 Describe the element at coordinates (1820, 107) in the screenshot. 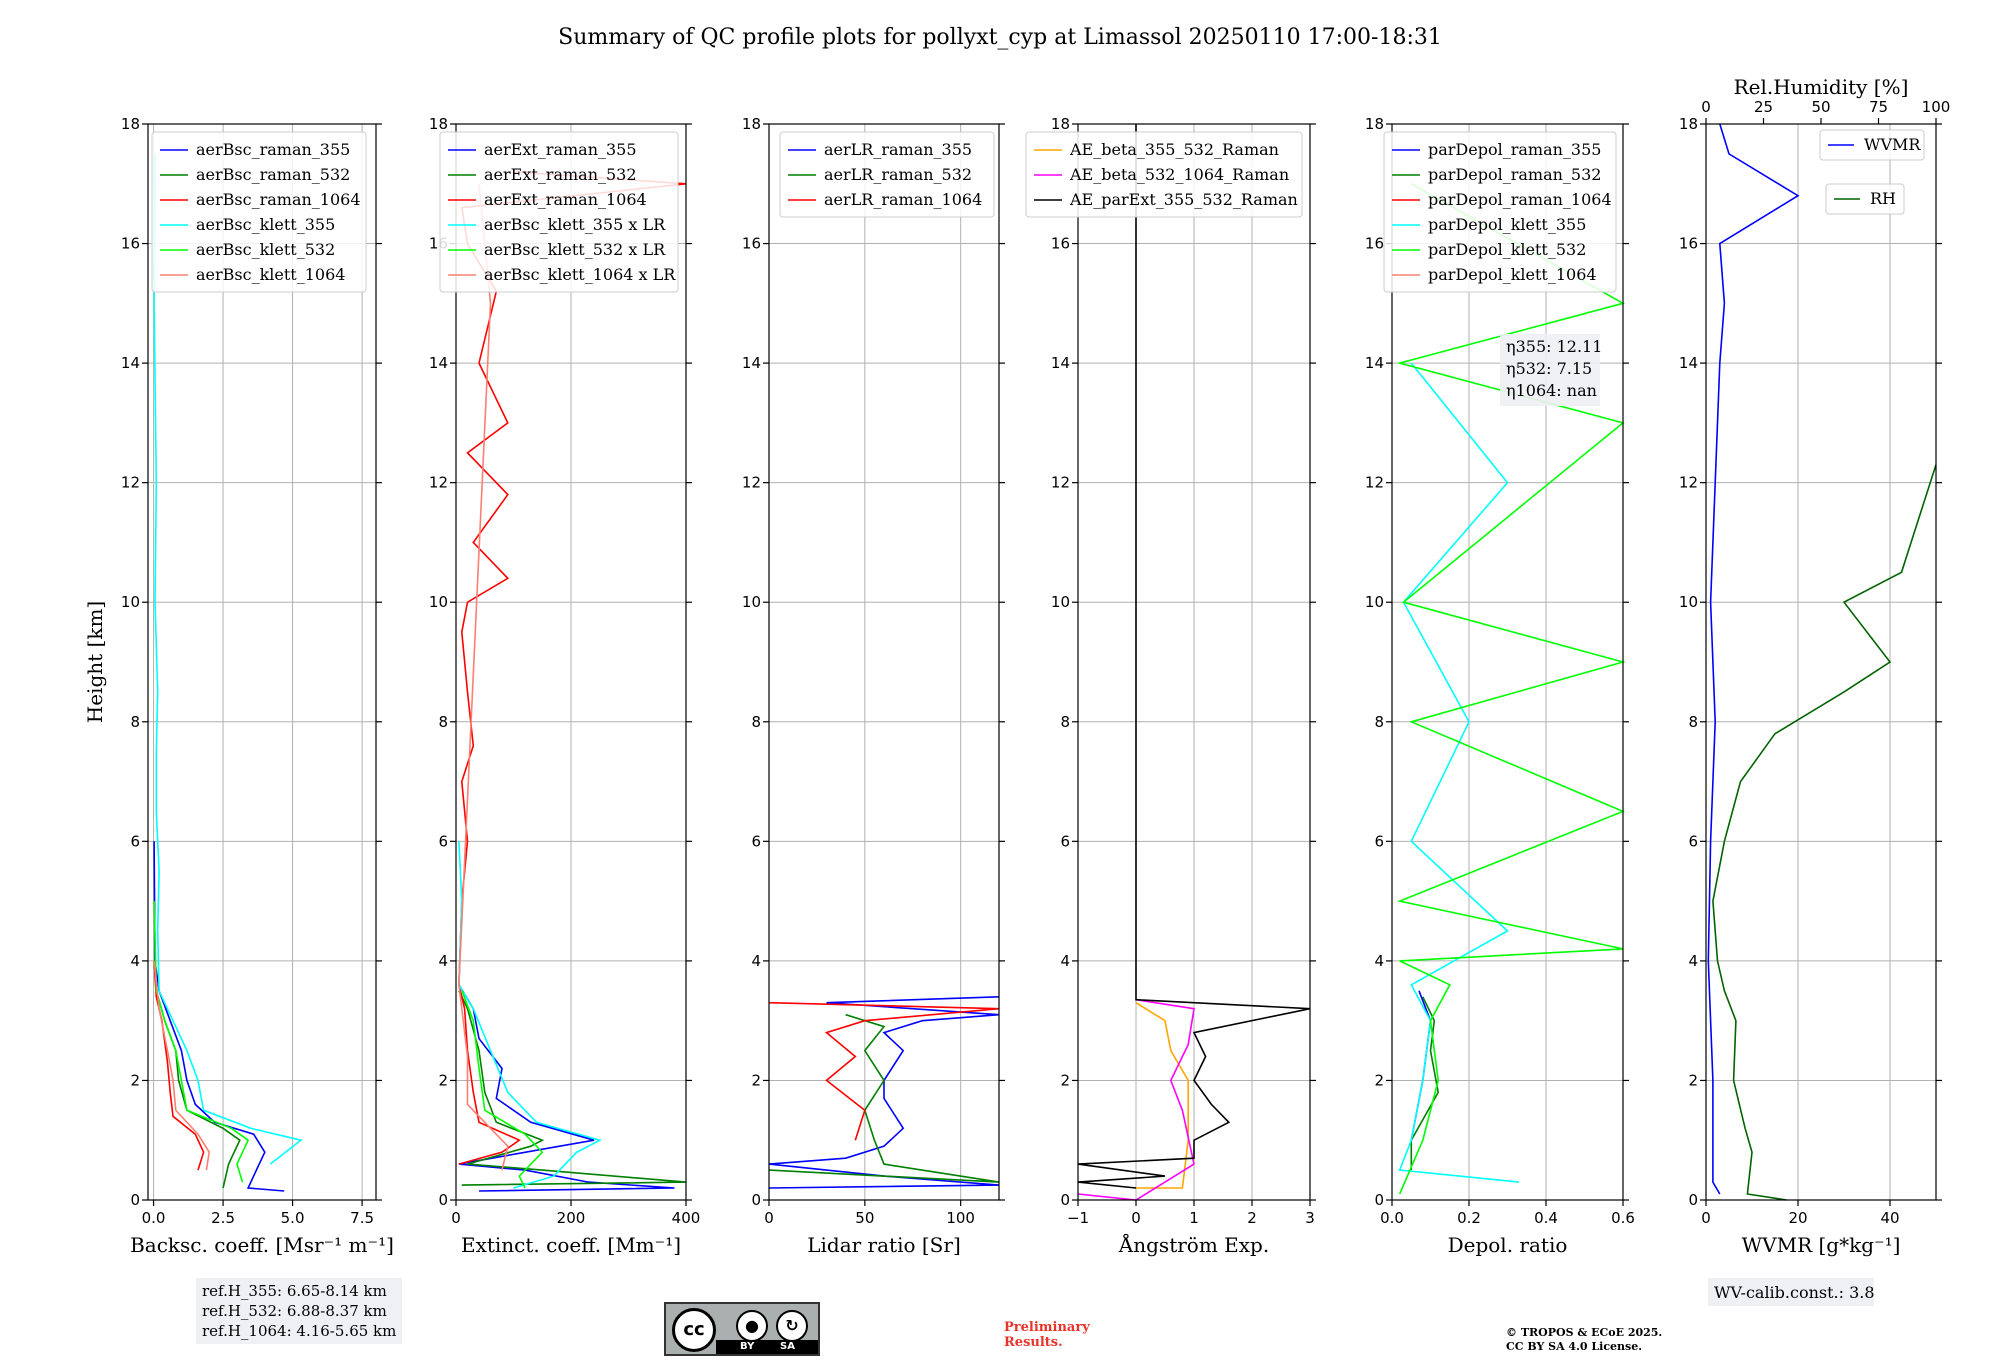

I see `top-tick-label: 50` at that location.